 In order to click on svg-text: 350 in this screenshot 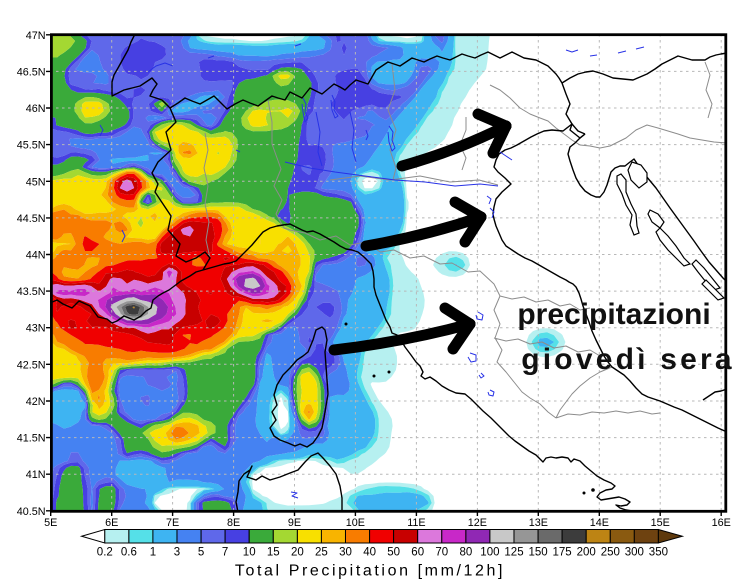, I will do `click(658, 553)`.